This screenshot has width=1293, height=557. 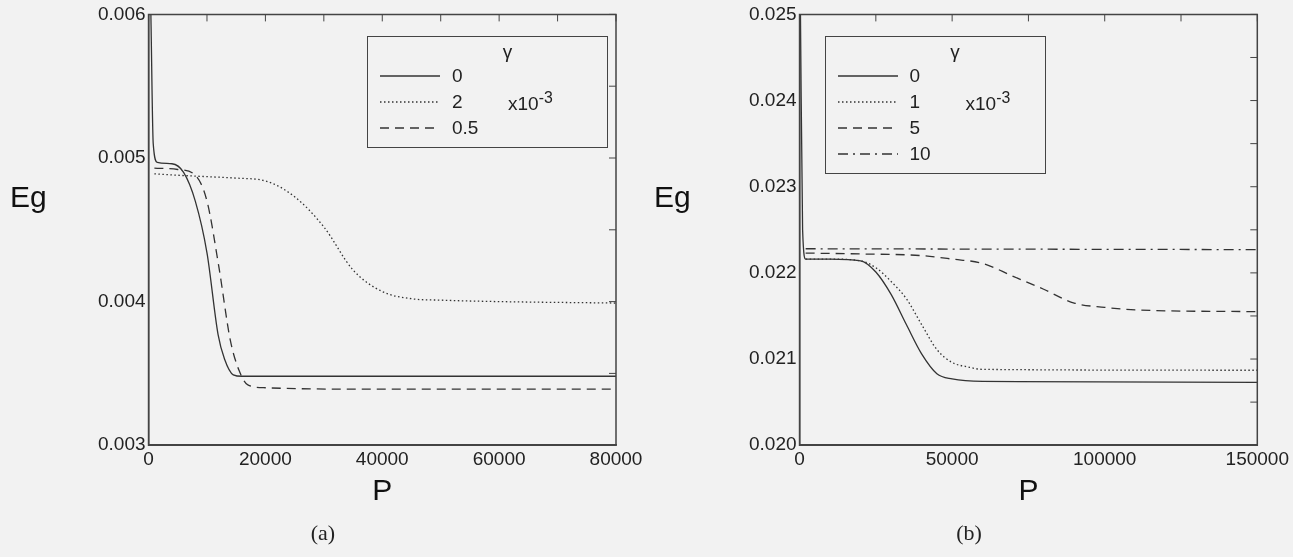 What do you see at coordinates (122, 157) in the screenshot?
I see `y-tick-label: 0.005` at bounding box center [122, 157].